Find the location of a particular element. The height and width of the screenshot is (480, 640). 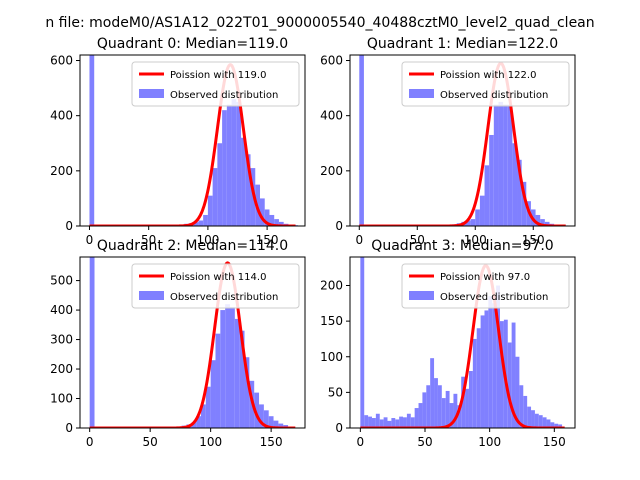

panel-marks is located at coordinates (462, 342).